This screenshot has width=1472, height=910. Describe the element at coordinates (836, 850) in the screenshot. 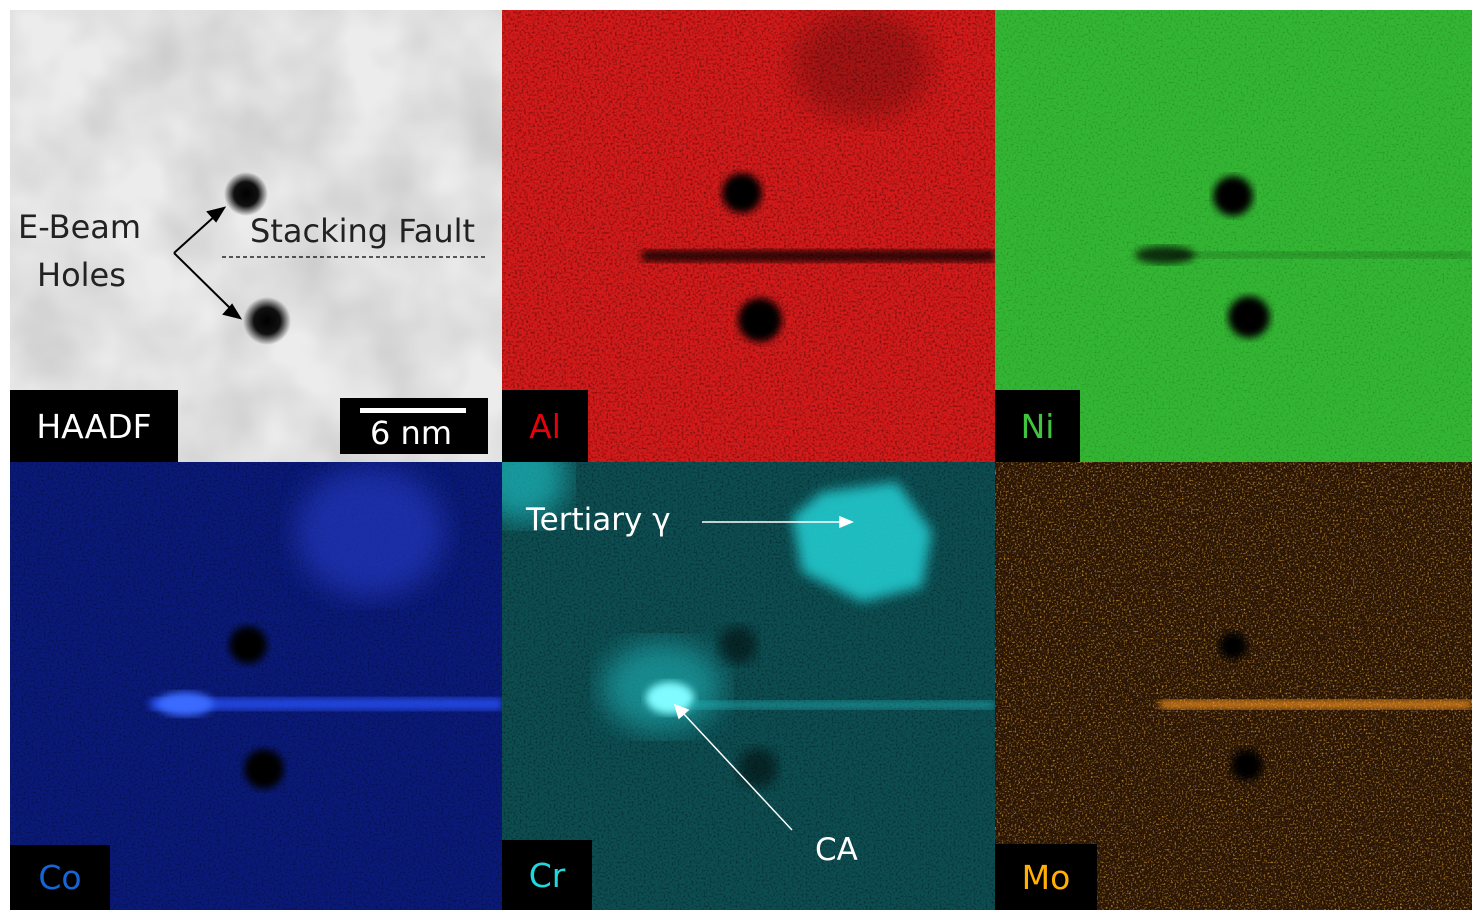

I see `ca-label: CA` at that location.